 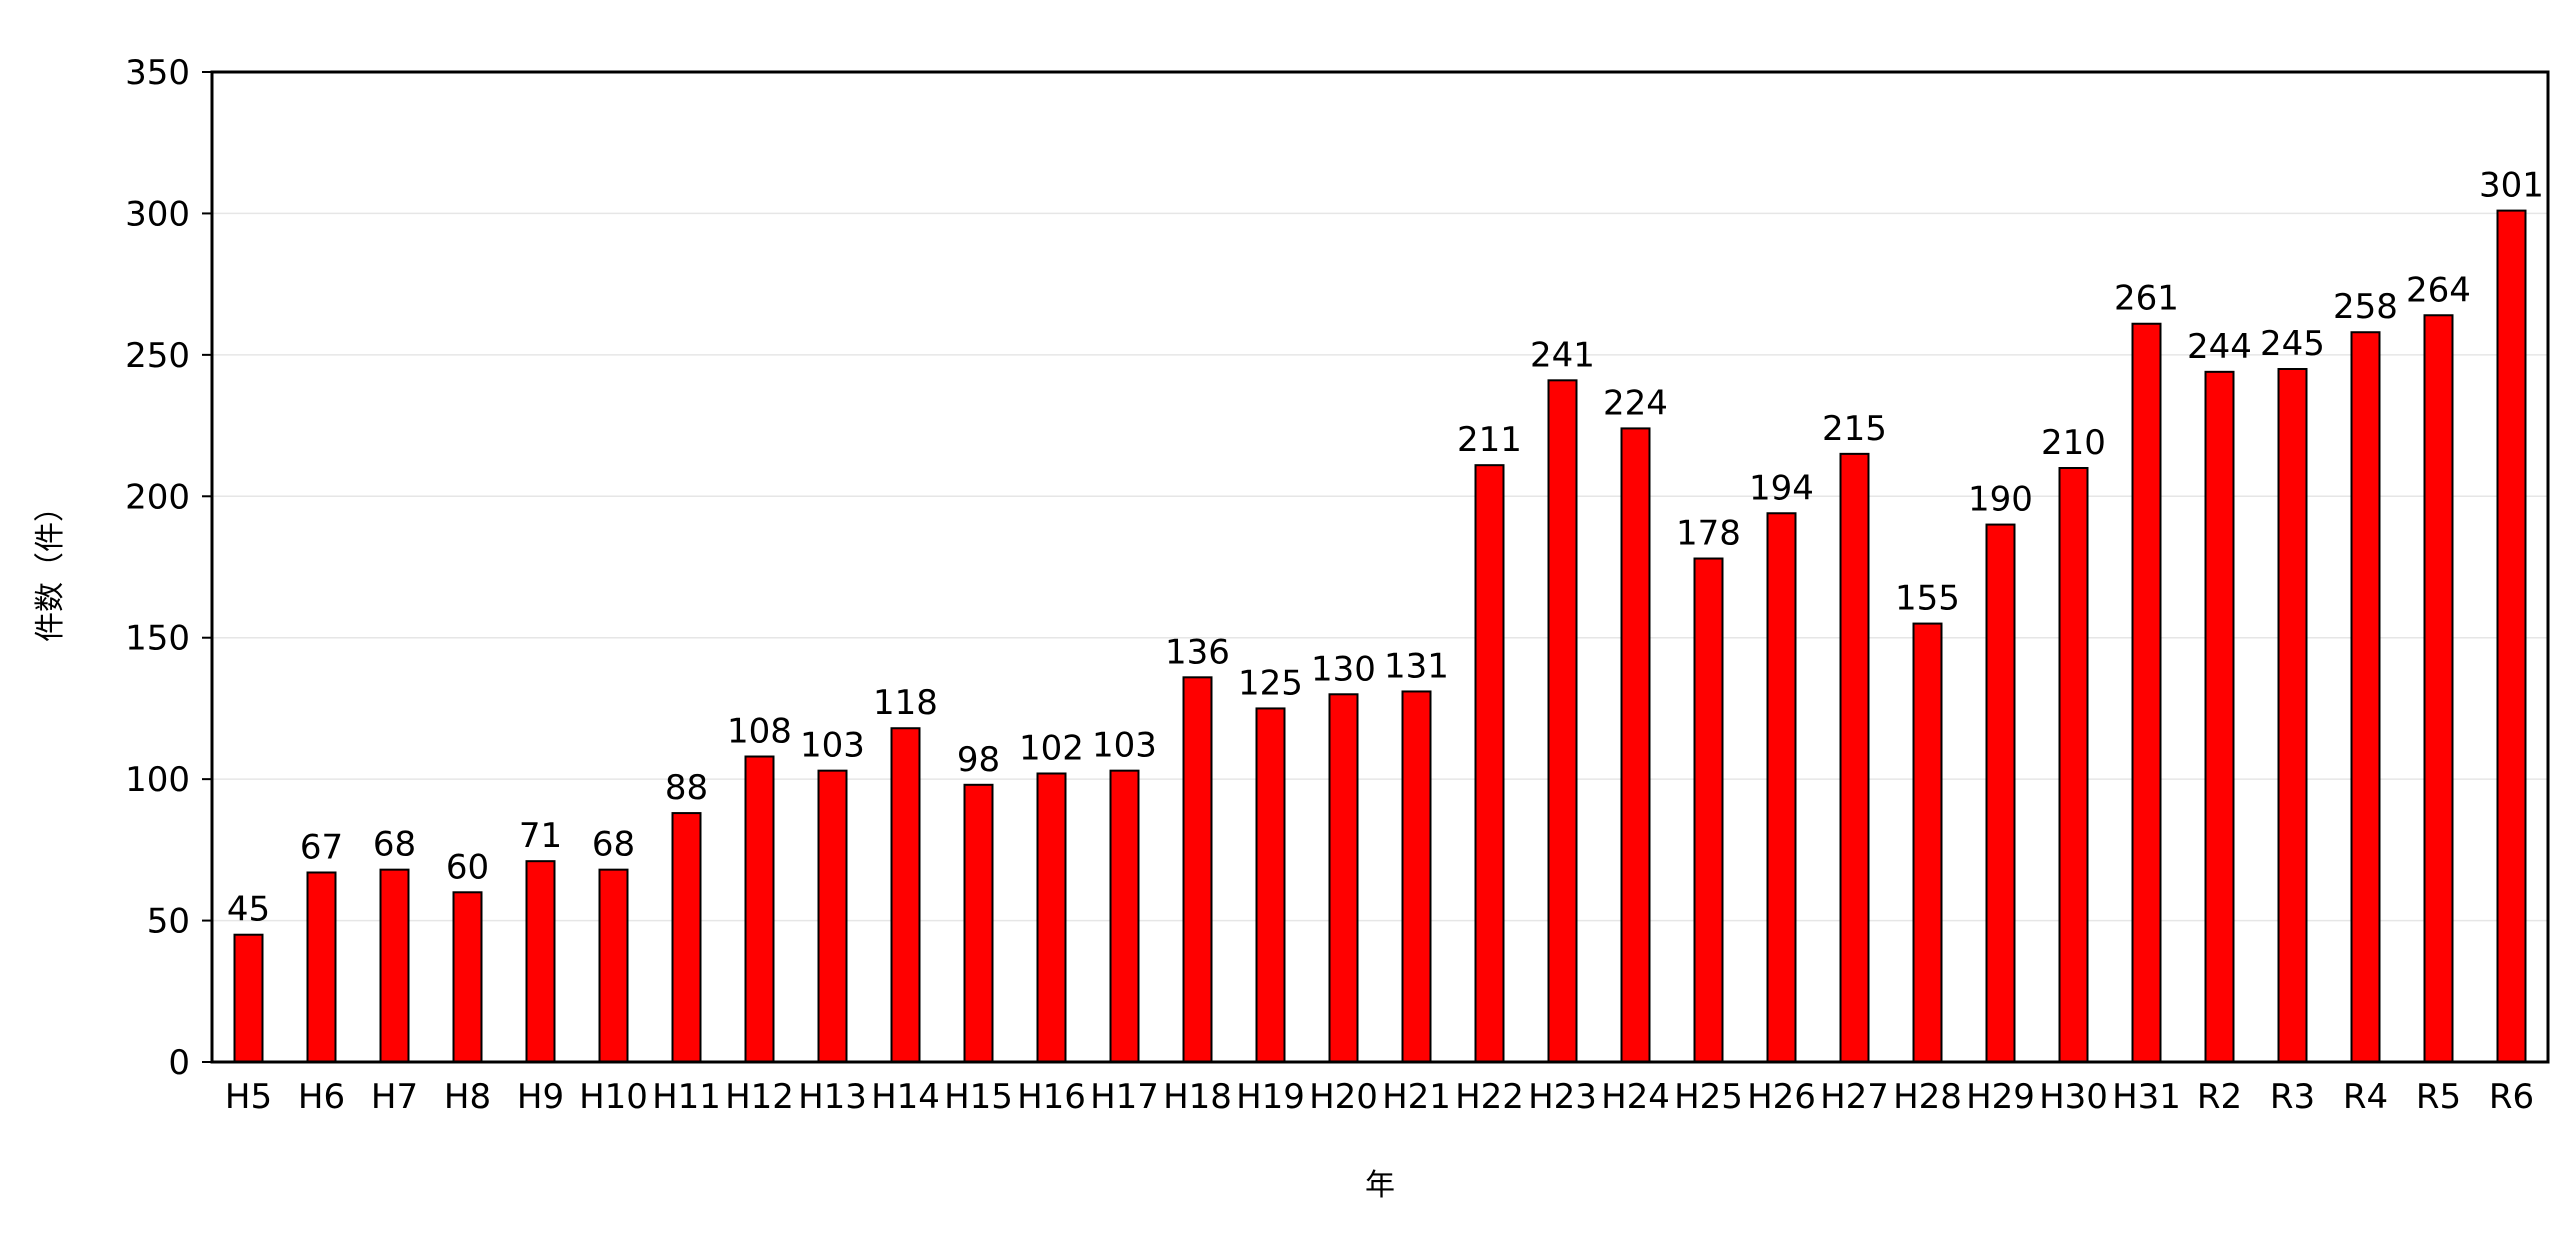 What do you see at coordinates (2146, 692) in the screenshot?
I see `bar-H31` at bounding box center [2146, 692].